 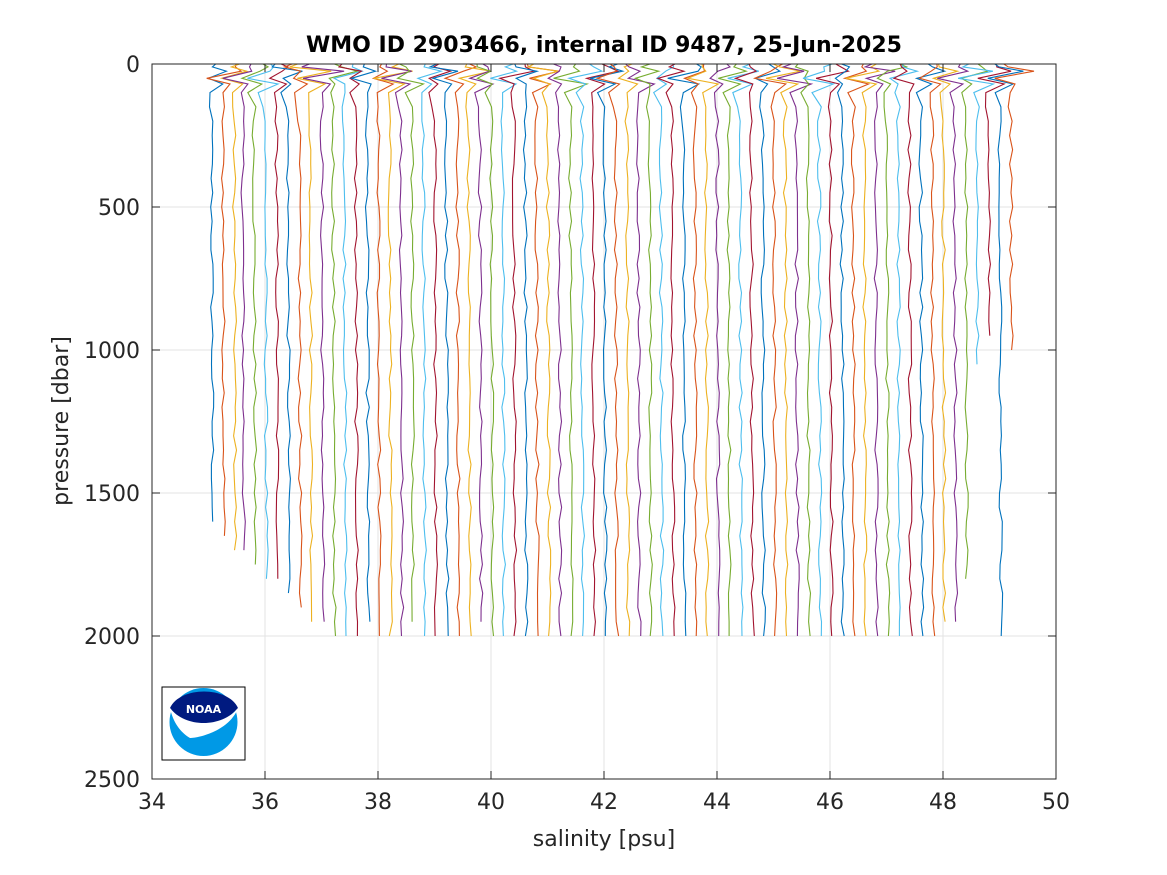 What do you see at coordinates (717, 802) in the screenshot?
I see `x-tick-label: 44` at bounding box center [717, 802].